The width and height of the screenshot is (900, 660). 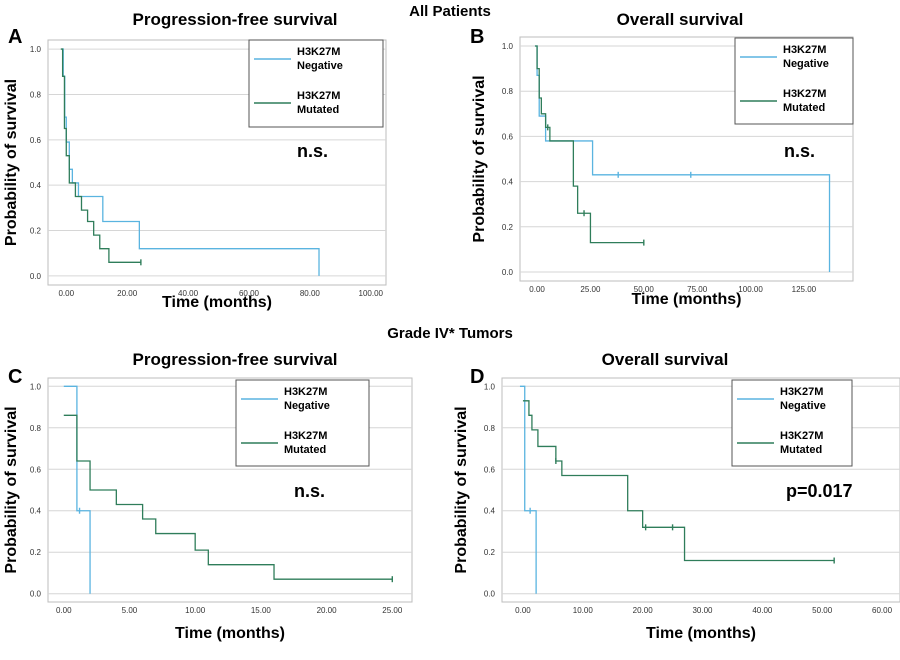 What do you see at coordinates (697, 289) in the screenshot?
I see `x-tick-label: 75.00` at bounding box center [697, 289].